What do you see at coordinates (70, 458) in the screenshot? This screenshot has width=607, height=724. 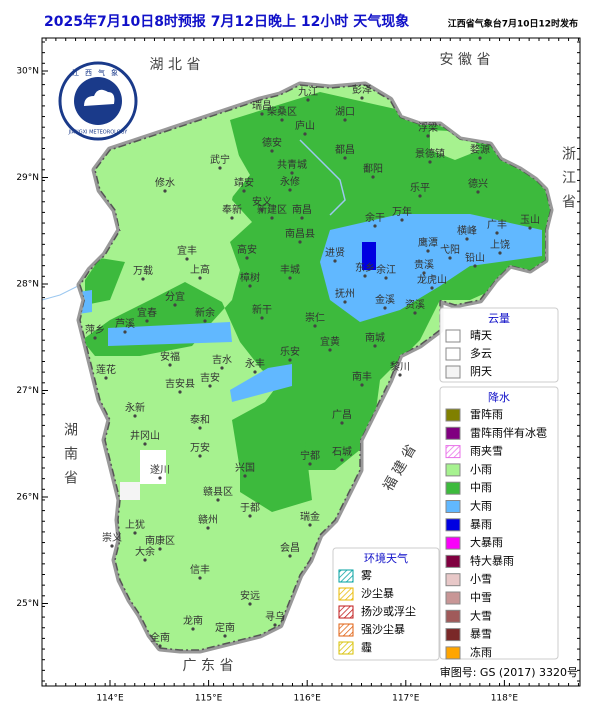 I see `province-label: 湖南省` at bounding box center [70, 458].